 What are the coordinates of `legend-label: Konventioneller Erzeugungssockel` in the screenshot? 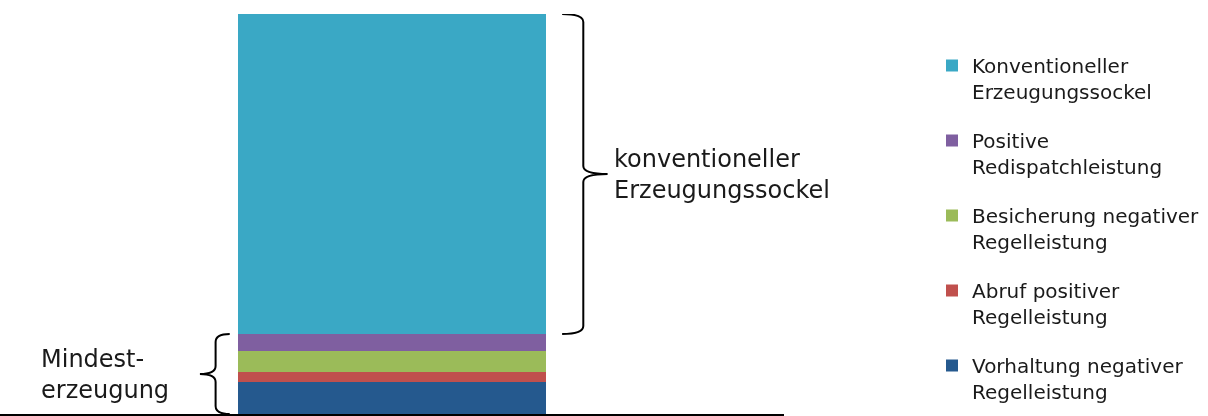 It's located at (1062, 79).